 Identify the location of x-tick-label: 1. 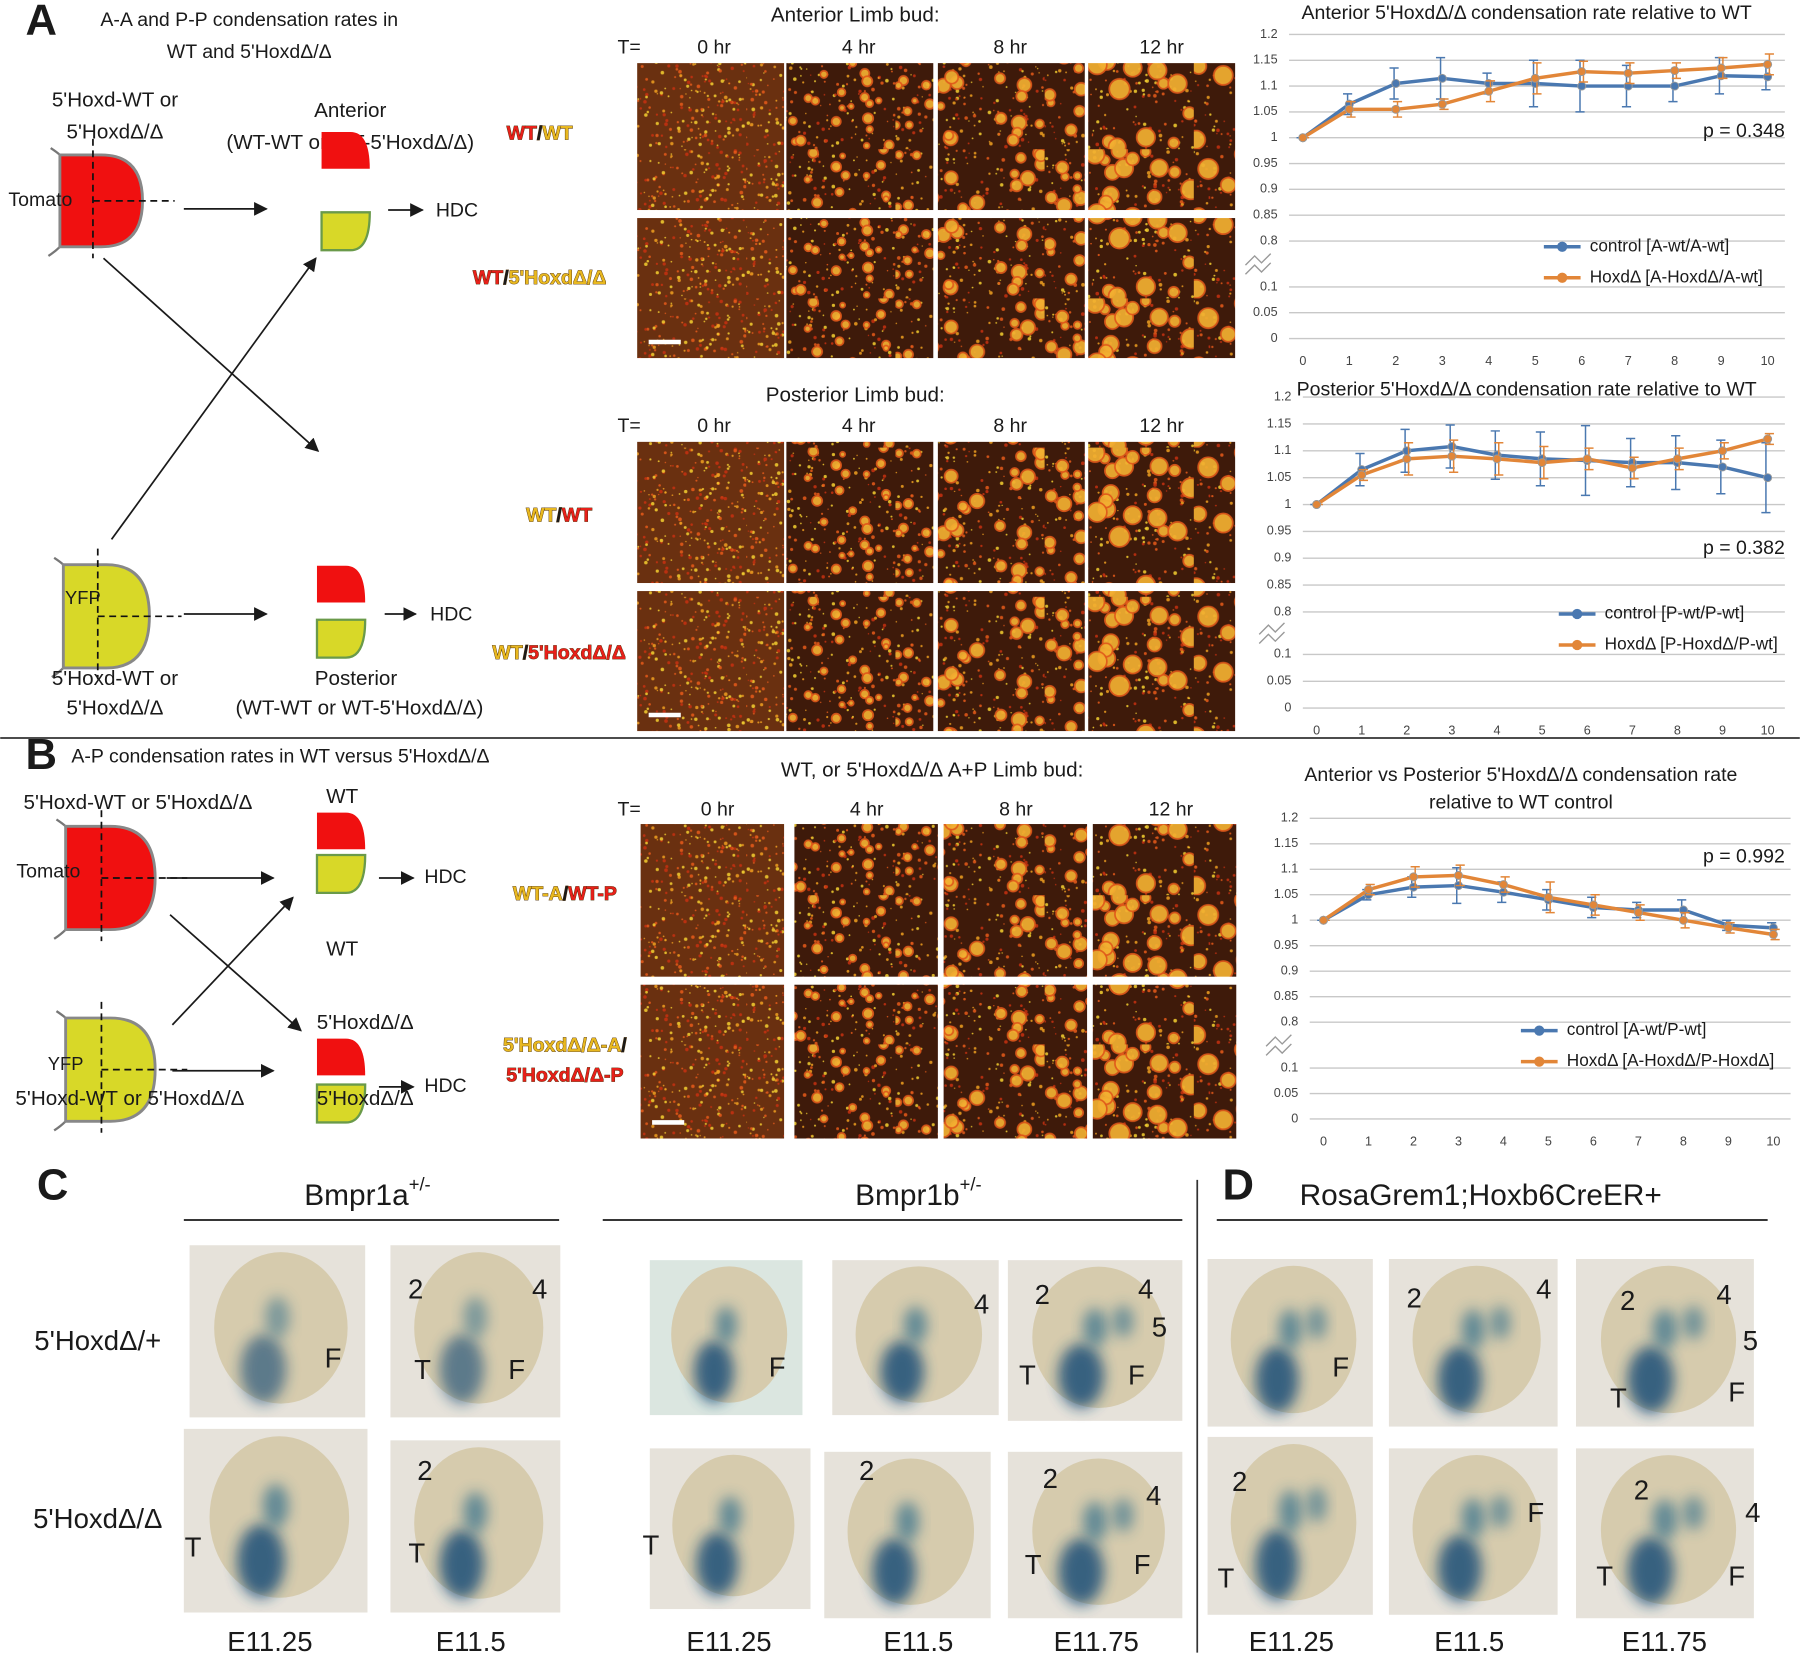
(1349, 361).